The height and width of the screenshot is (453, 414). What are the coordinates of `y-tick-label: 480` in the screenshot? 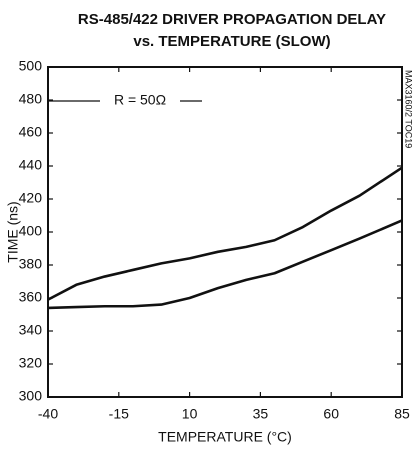 It's located at (31, 99).